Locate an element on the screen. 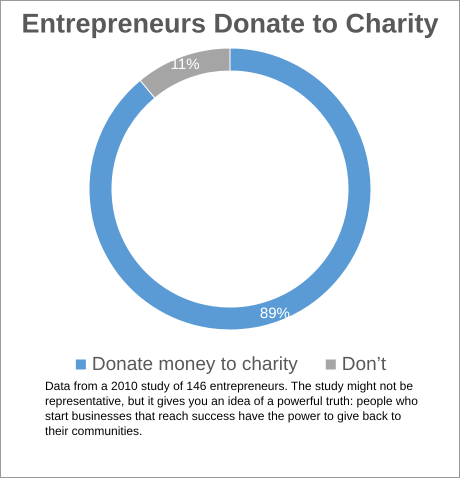 Image resolution: width=460 pixels, height=478 pixels. legend-label: Don’t is located at coordinates (364, 364).